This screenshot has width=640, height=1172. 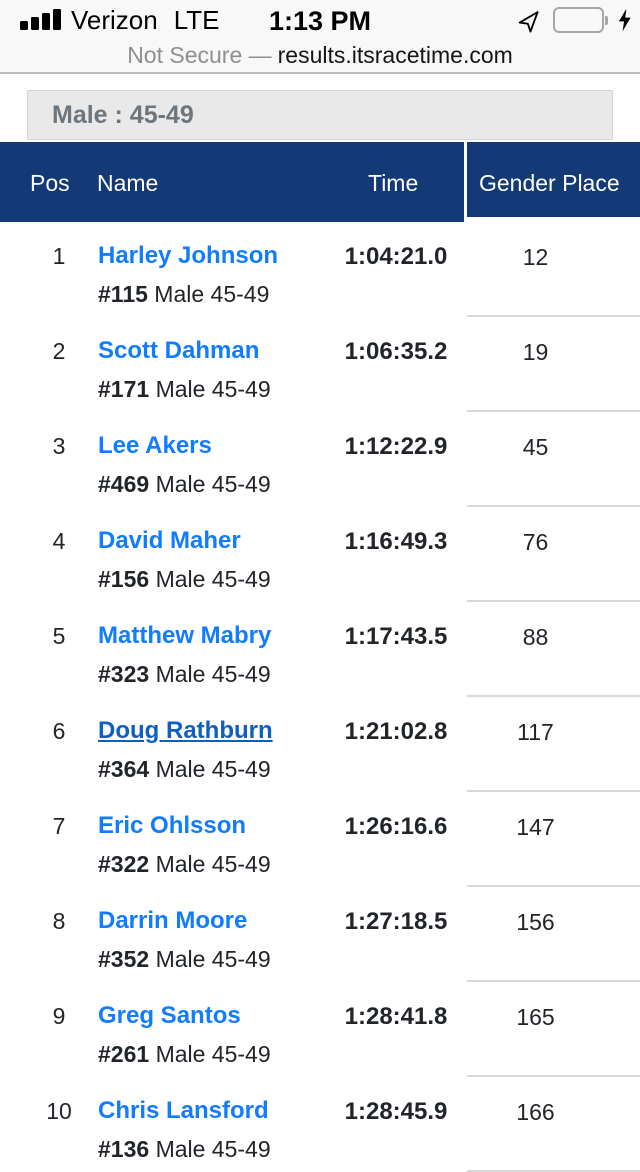 I want to click on gender-place-cell: 45, so click(x=553, y=467).